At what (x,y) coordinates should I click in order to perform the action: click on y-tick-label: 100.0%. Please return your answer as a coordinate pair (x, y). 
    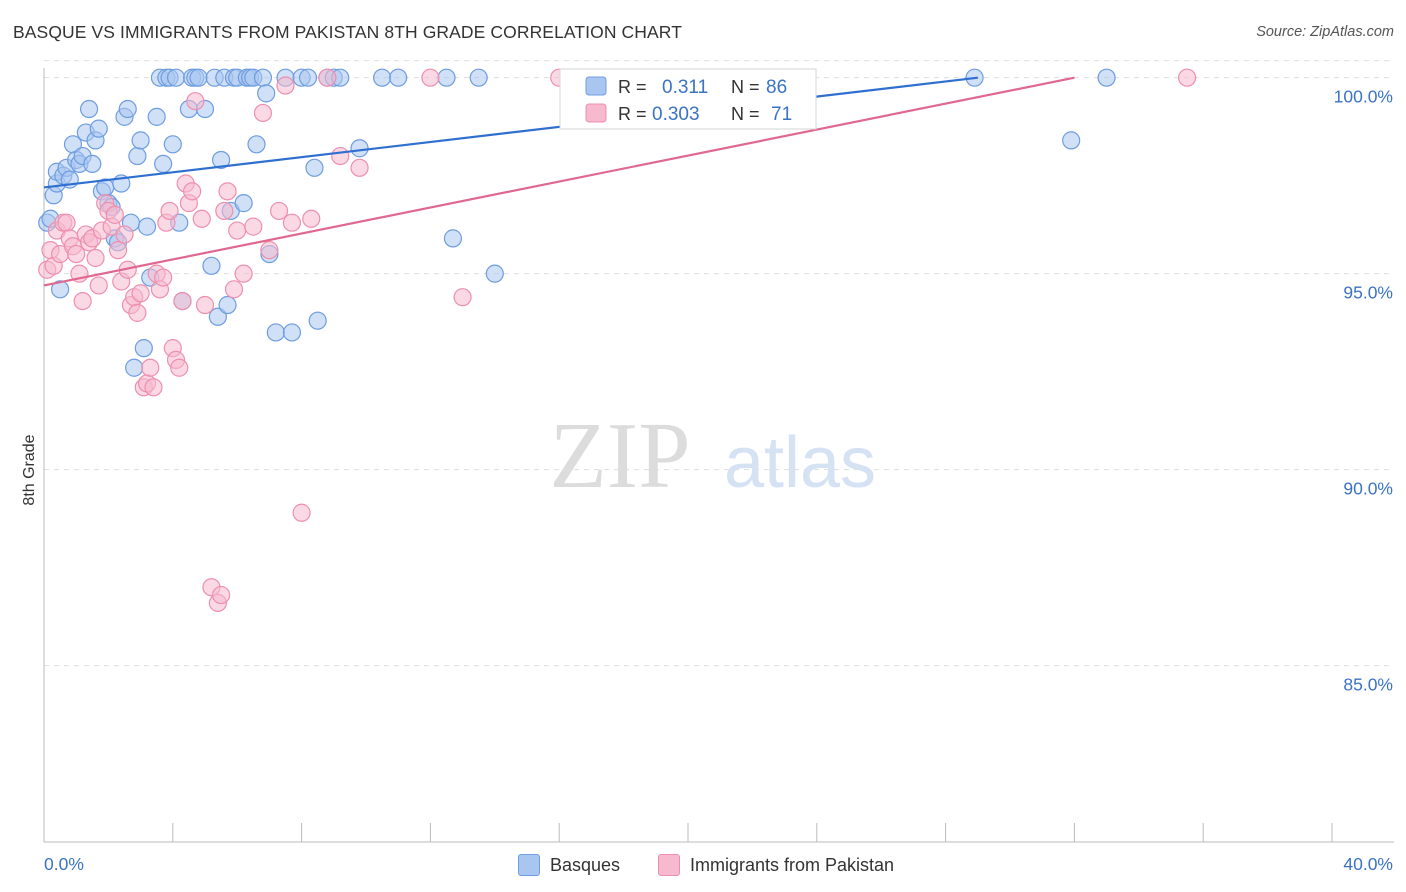
    Looking at the image, I should click on (1363, 97).